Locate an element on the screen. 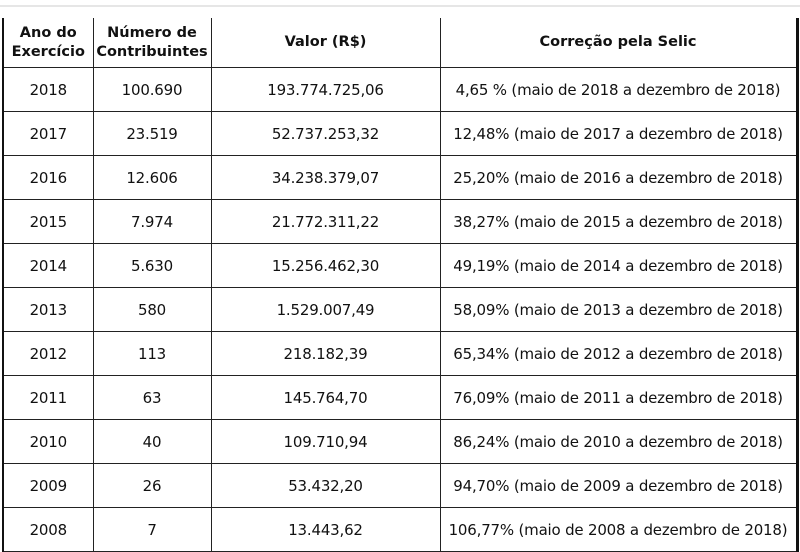 This screenshot has height=552, width=800. cell-valor: 218.182,39 is located at coordinates (325, 353).